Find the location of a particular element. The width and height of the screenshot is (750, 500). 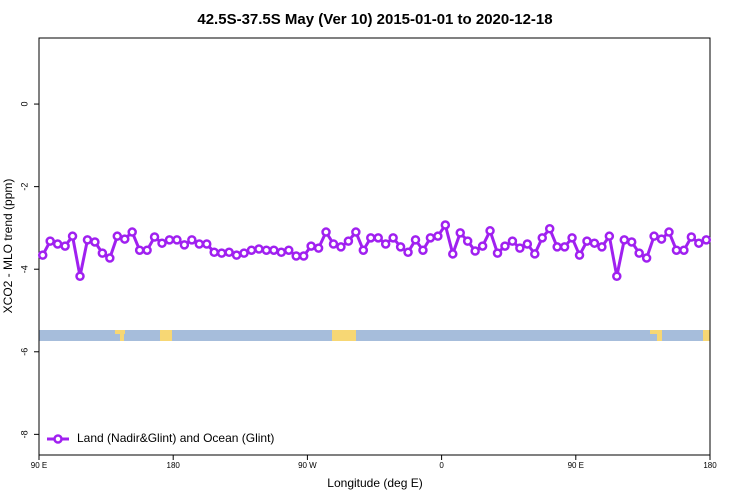

y-tick-label: 0 is located at coordinates (24, 104).